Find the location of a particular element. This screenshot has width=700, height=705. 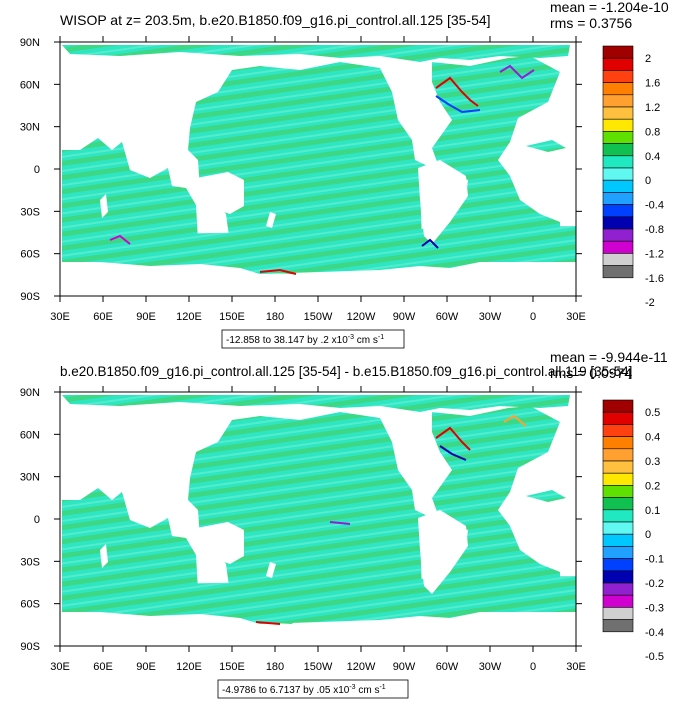

panel-2-x-tick-label: 60W is located at coordinates (447, 667).